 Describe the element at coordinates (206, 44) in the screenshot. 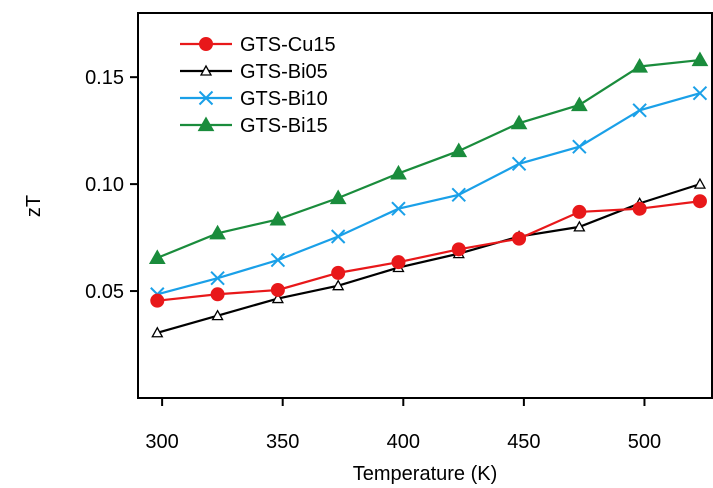

I see `legend-marker-gts-cu15` at that location.